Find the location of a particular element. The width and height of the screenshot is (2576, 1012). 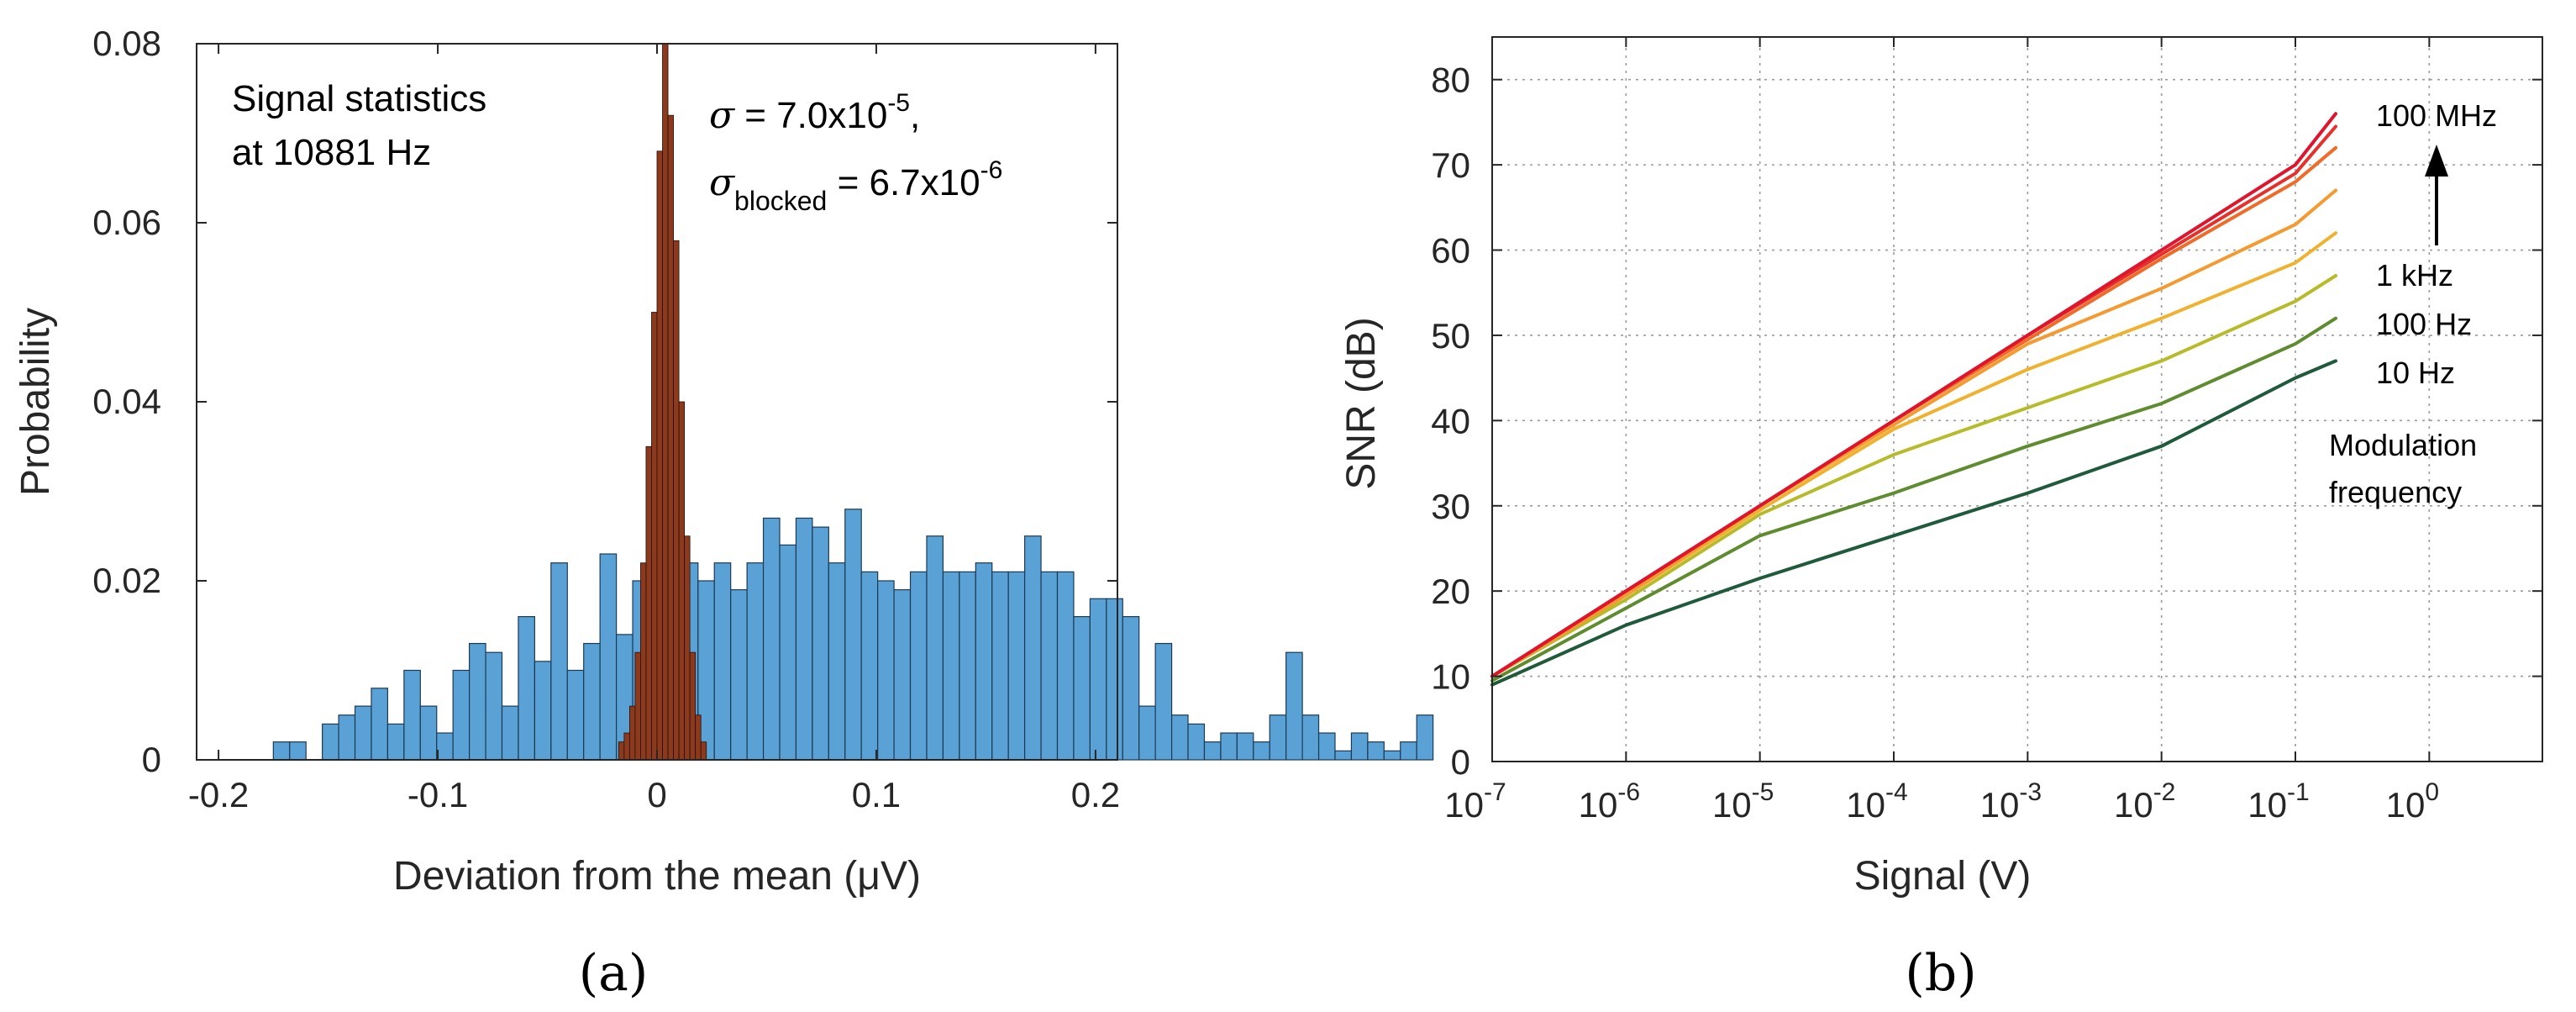

x-tick-label: 10⁻⁷ is located at coordinates (1475, 801).